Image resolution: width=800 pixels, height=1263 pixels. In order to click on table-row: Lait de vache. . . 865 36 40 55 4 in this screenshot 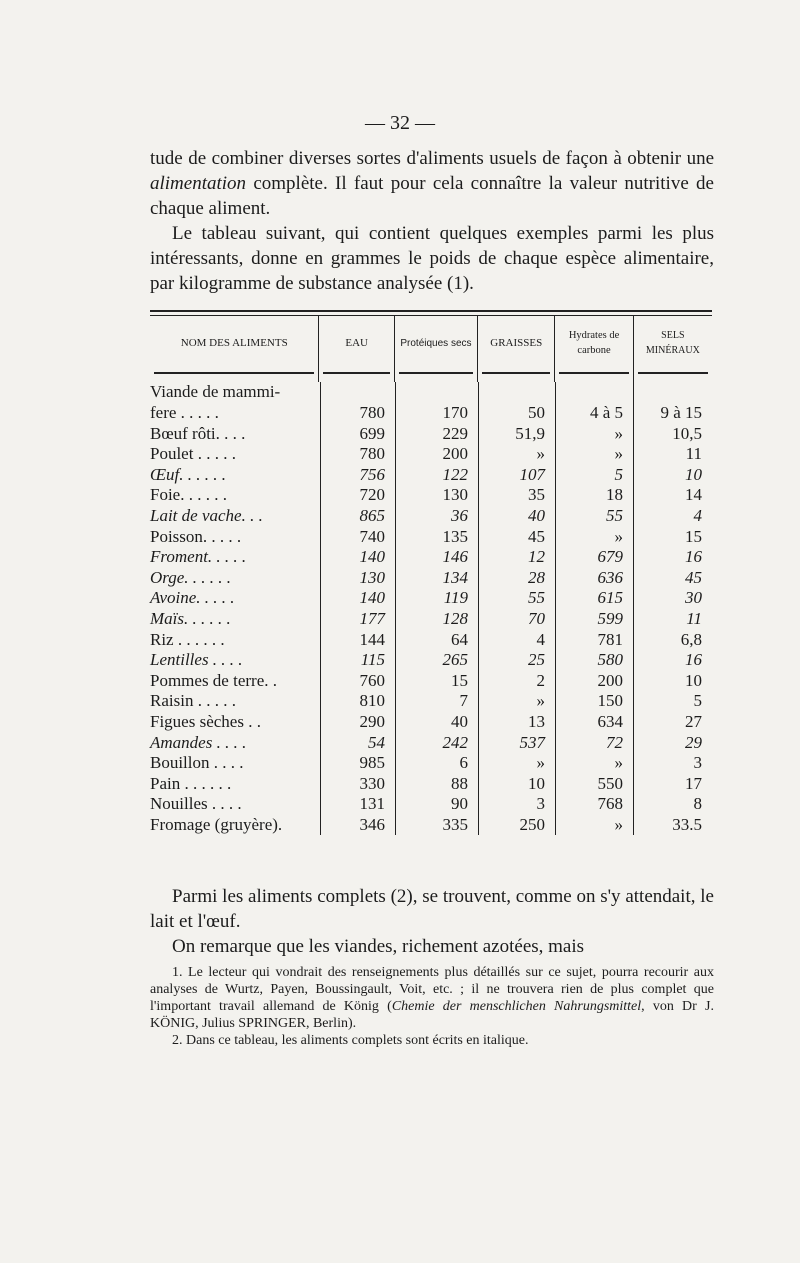, I will do `click(431, 516)`.